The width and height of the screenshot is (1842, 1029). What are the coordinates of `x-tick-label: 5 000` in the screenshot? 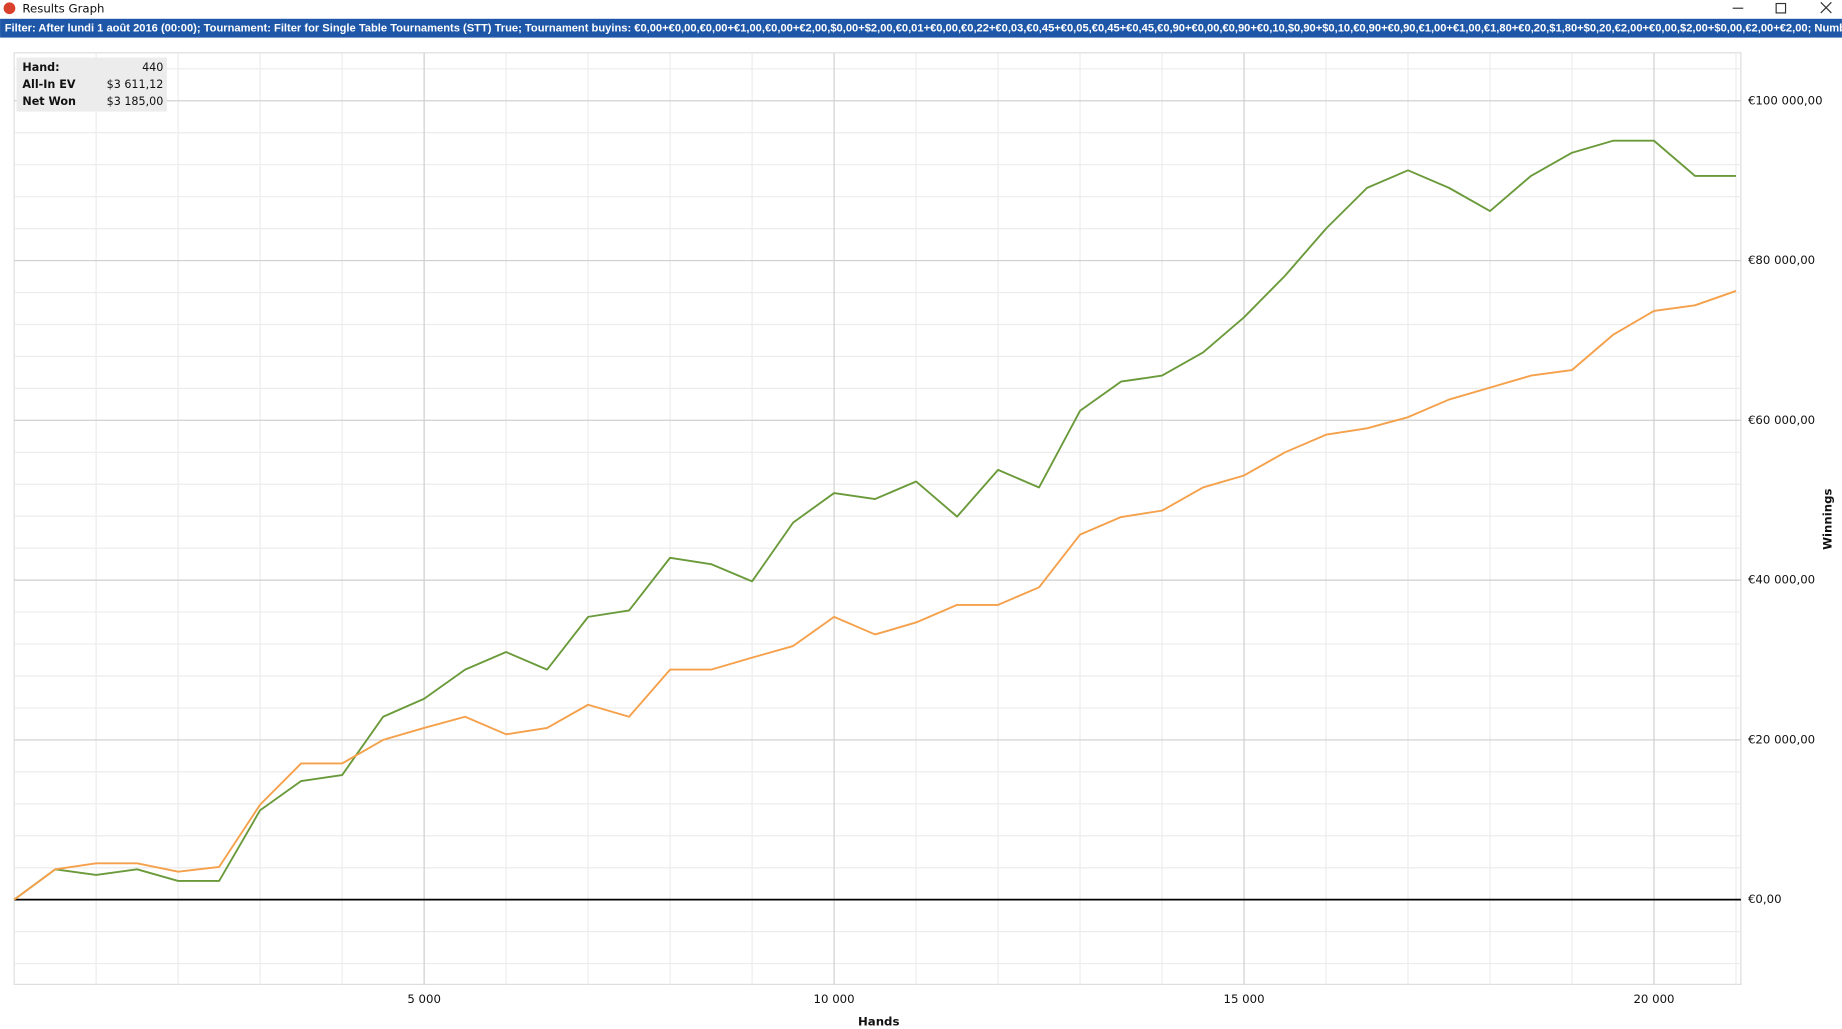 It's located at (424, 999).